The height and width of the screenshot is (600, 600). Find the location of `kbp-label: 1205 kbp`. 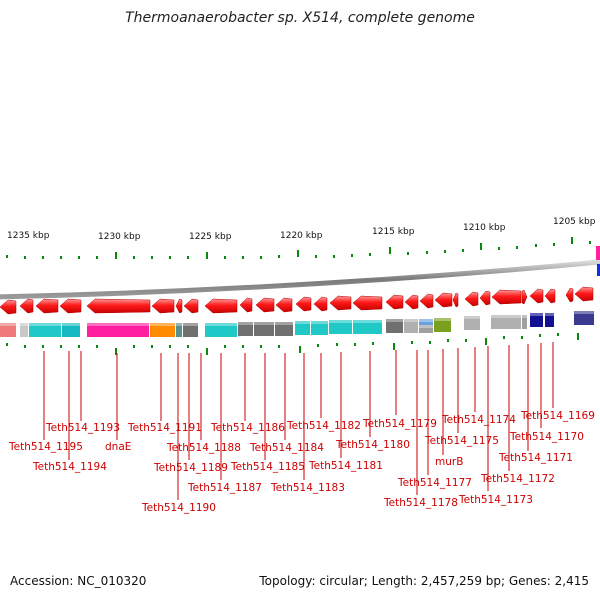

kbp-label: 1205 kbp is located at coordinates (574, 222).